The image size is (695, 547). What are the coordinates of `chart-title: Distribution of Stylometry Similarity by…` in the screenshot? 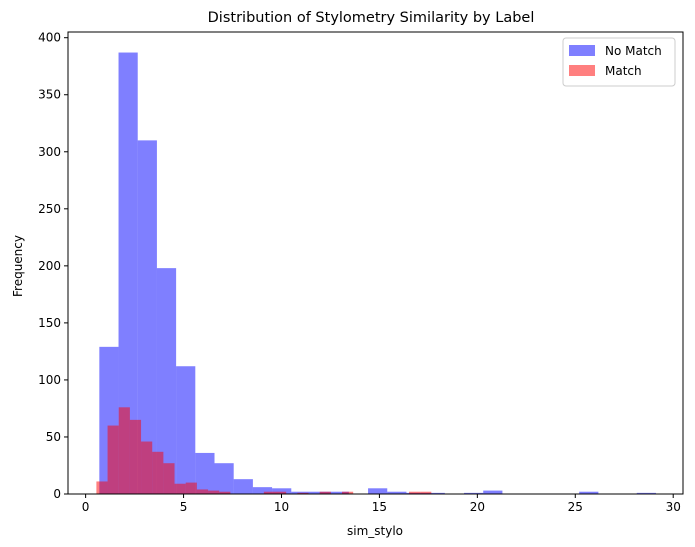 It's located at (371, 18).